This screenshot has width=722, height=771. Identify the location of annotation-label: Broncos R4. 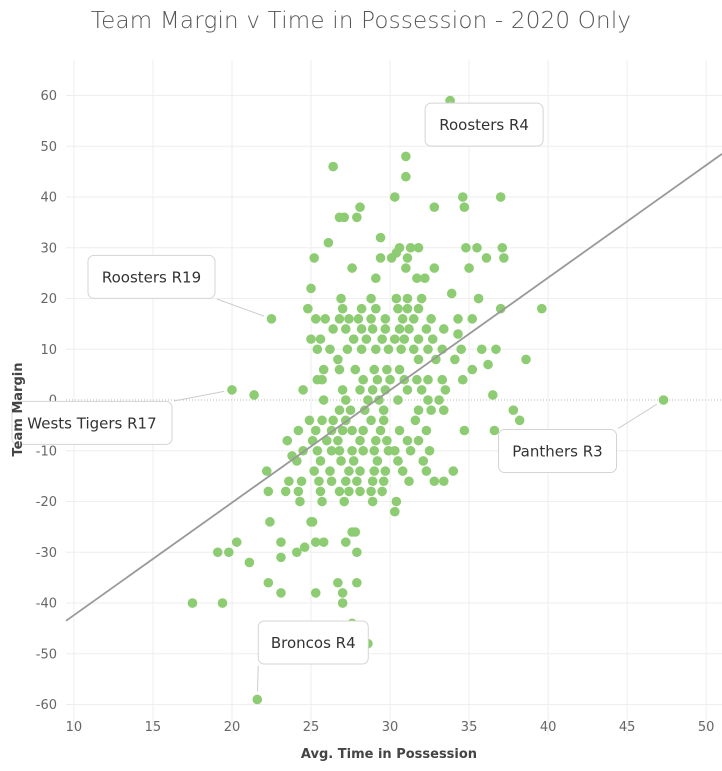
(313, 643).